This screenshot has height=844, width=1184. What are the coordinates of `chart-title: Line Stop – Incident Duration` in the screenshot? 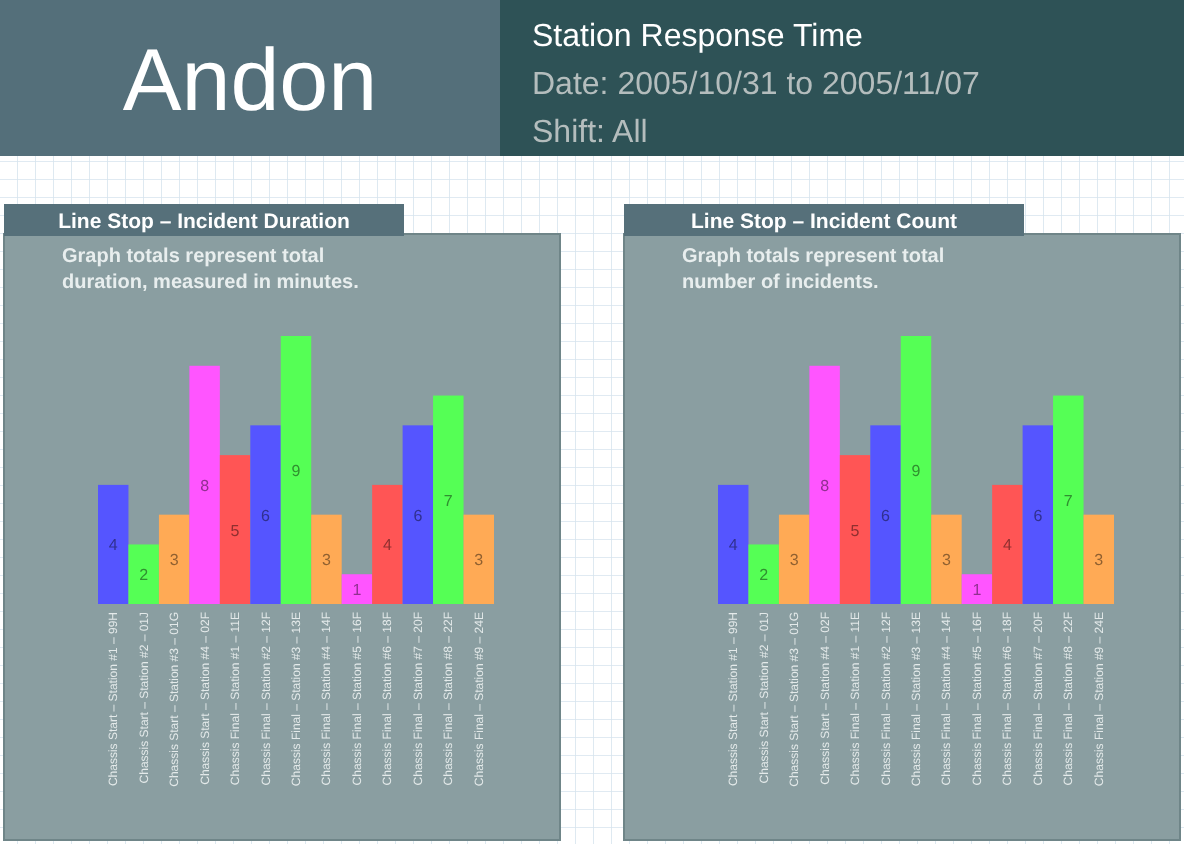 It's located at (204, 222).